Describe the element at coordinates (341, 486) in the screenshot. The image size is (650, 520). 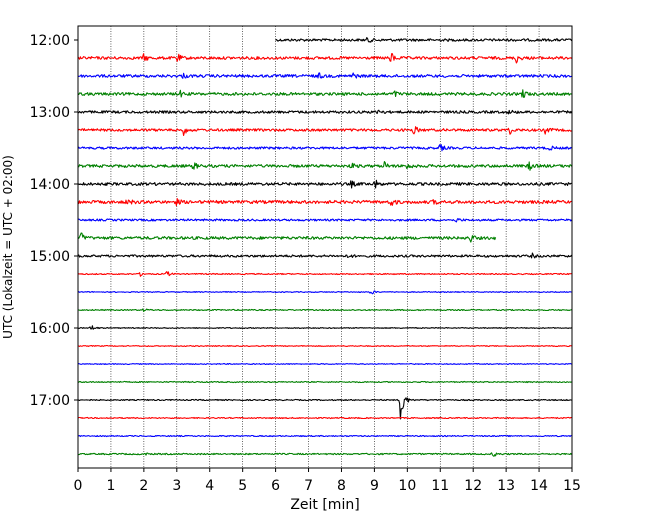
I see `x-tick-label: 8` at that location.